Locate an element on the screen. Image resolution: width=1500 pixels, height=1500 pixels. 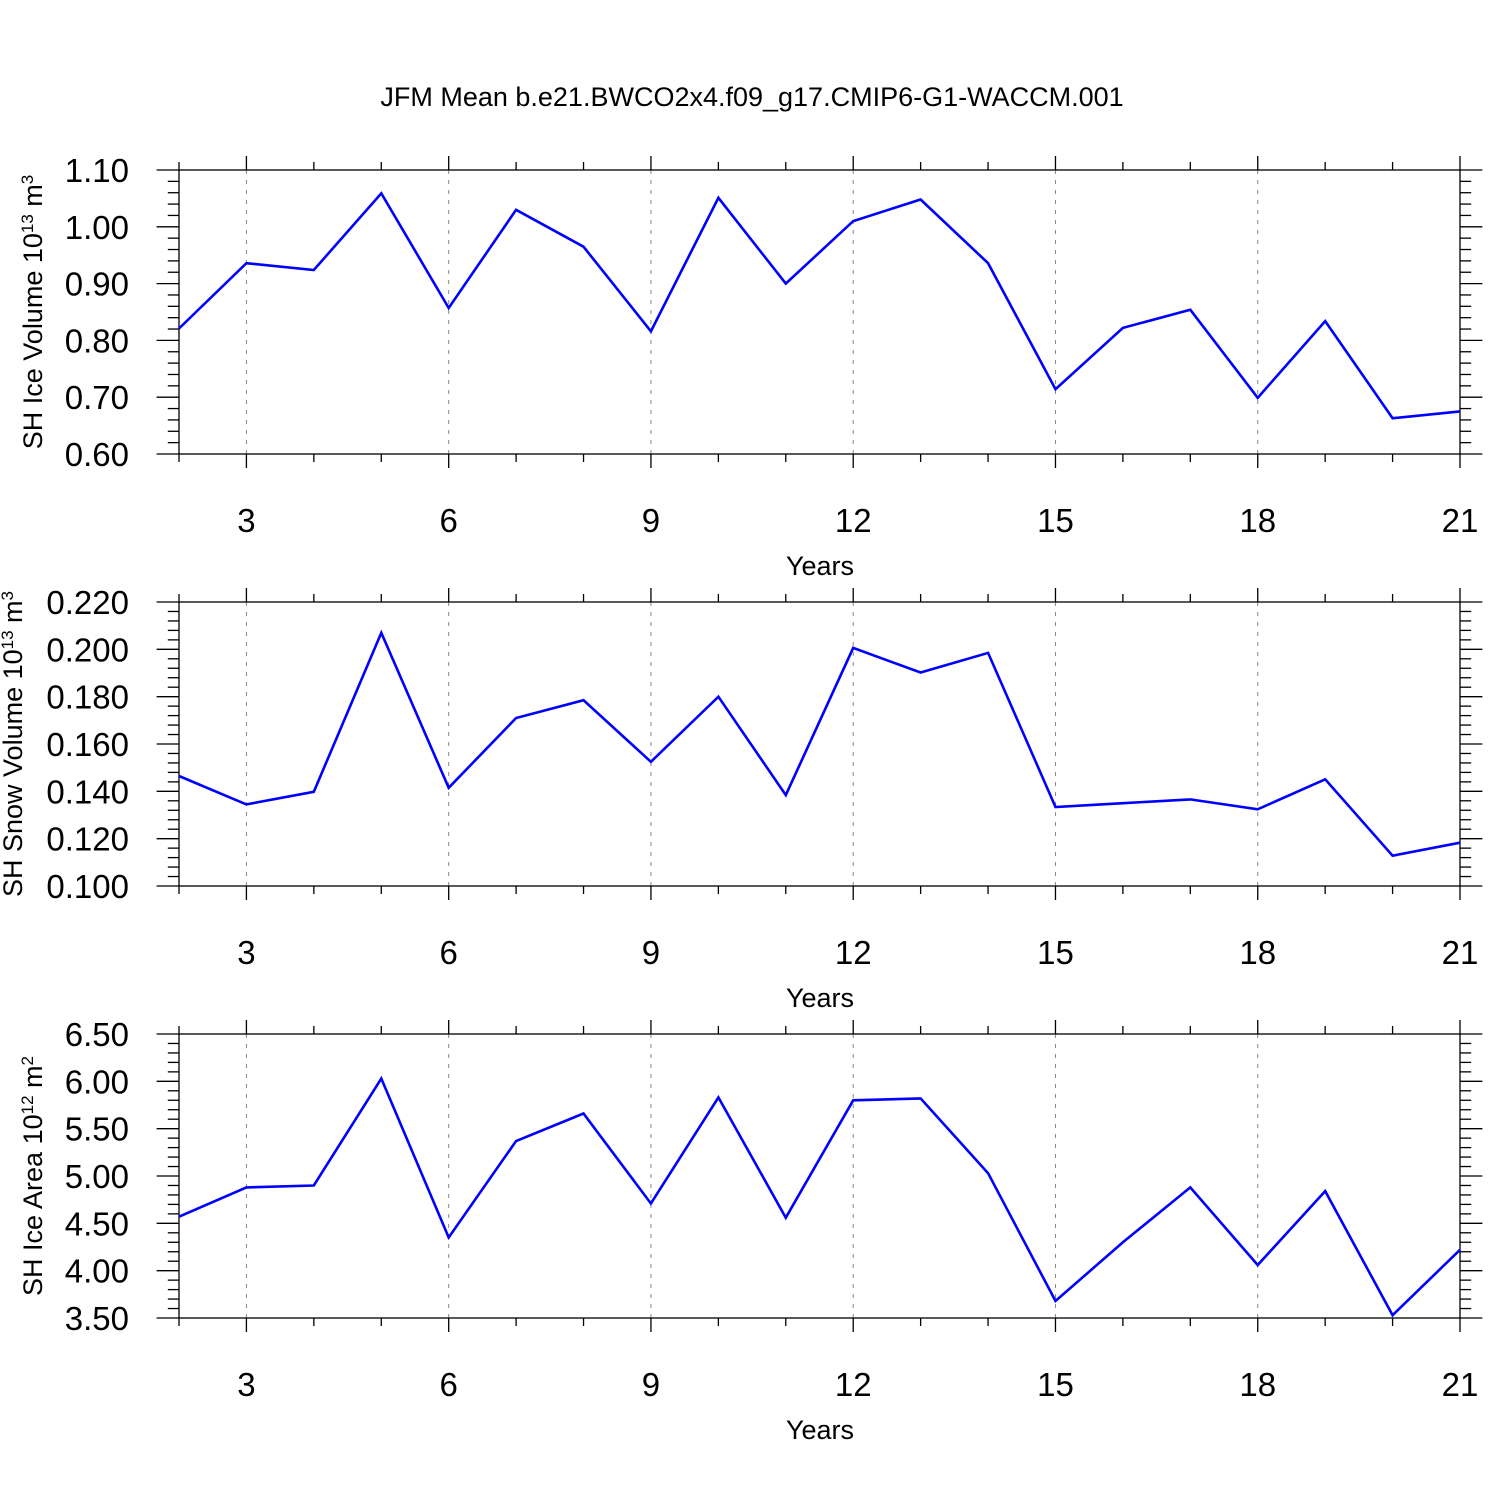
y-tick-label: 3.50 is located at coordinates (97, 1318).